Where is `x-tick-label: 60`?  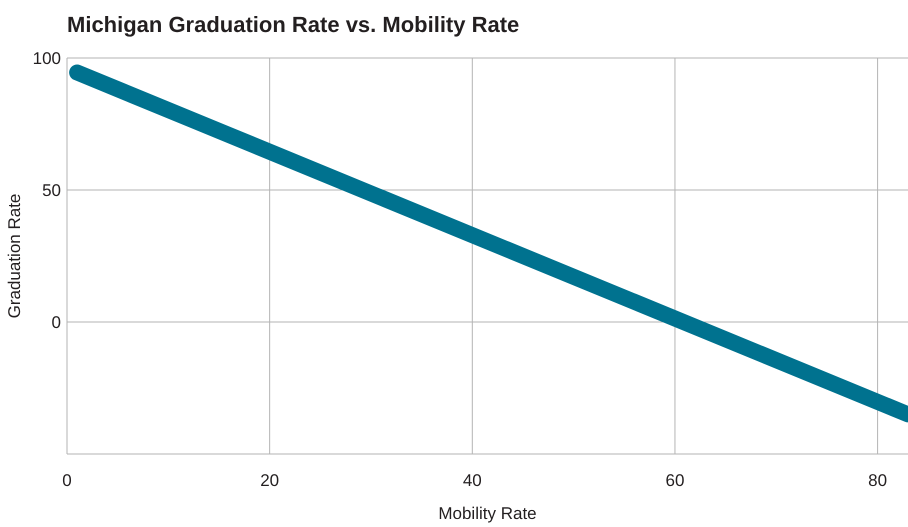
x-tick-label: 60 is located at coordinates (674, 480).